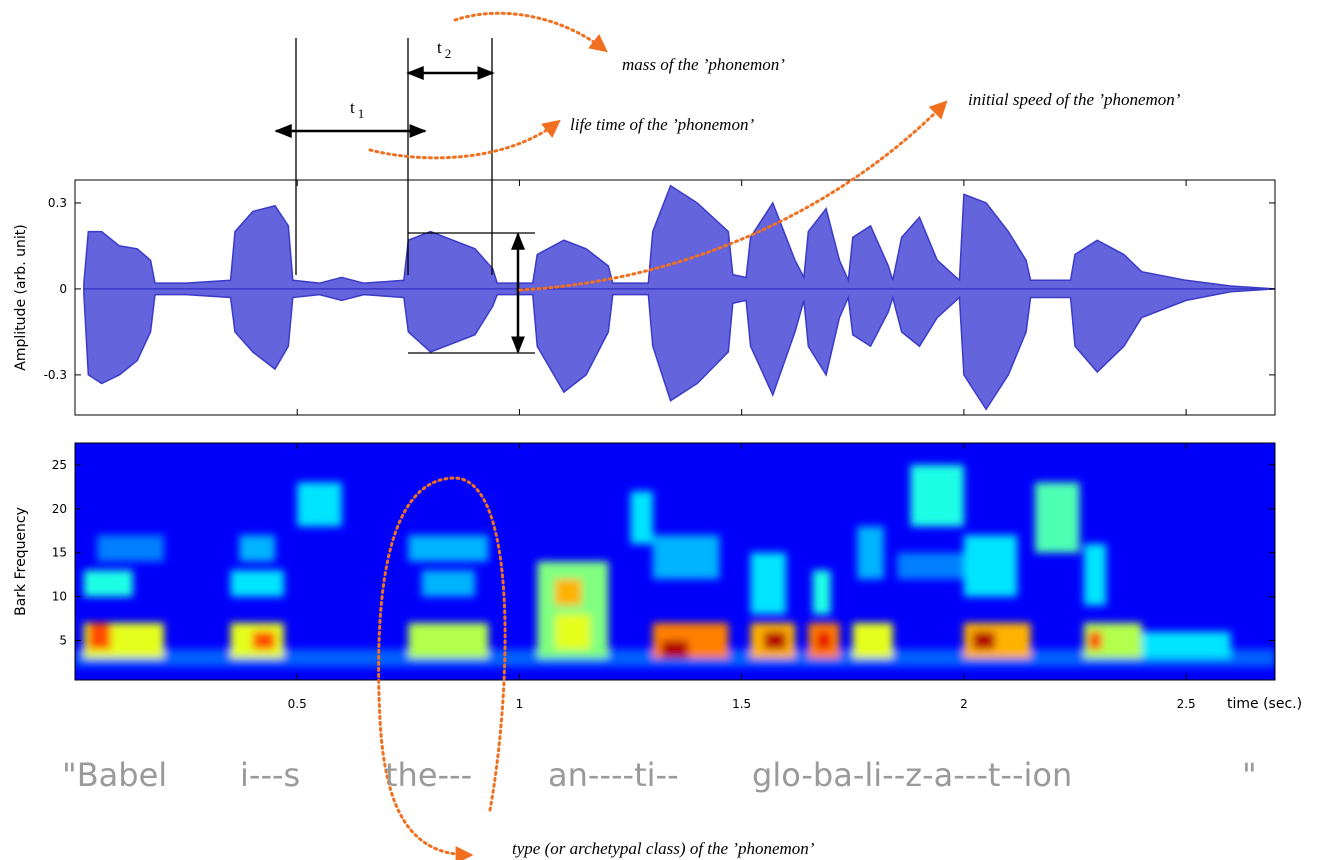  I want to click on transcript-word: i---s, so click(270, 775).